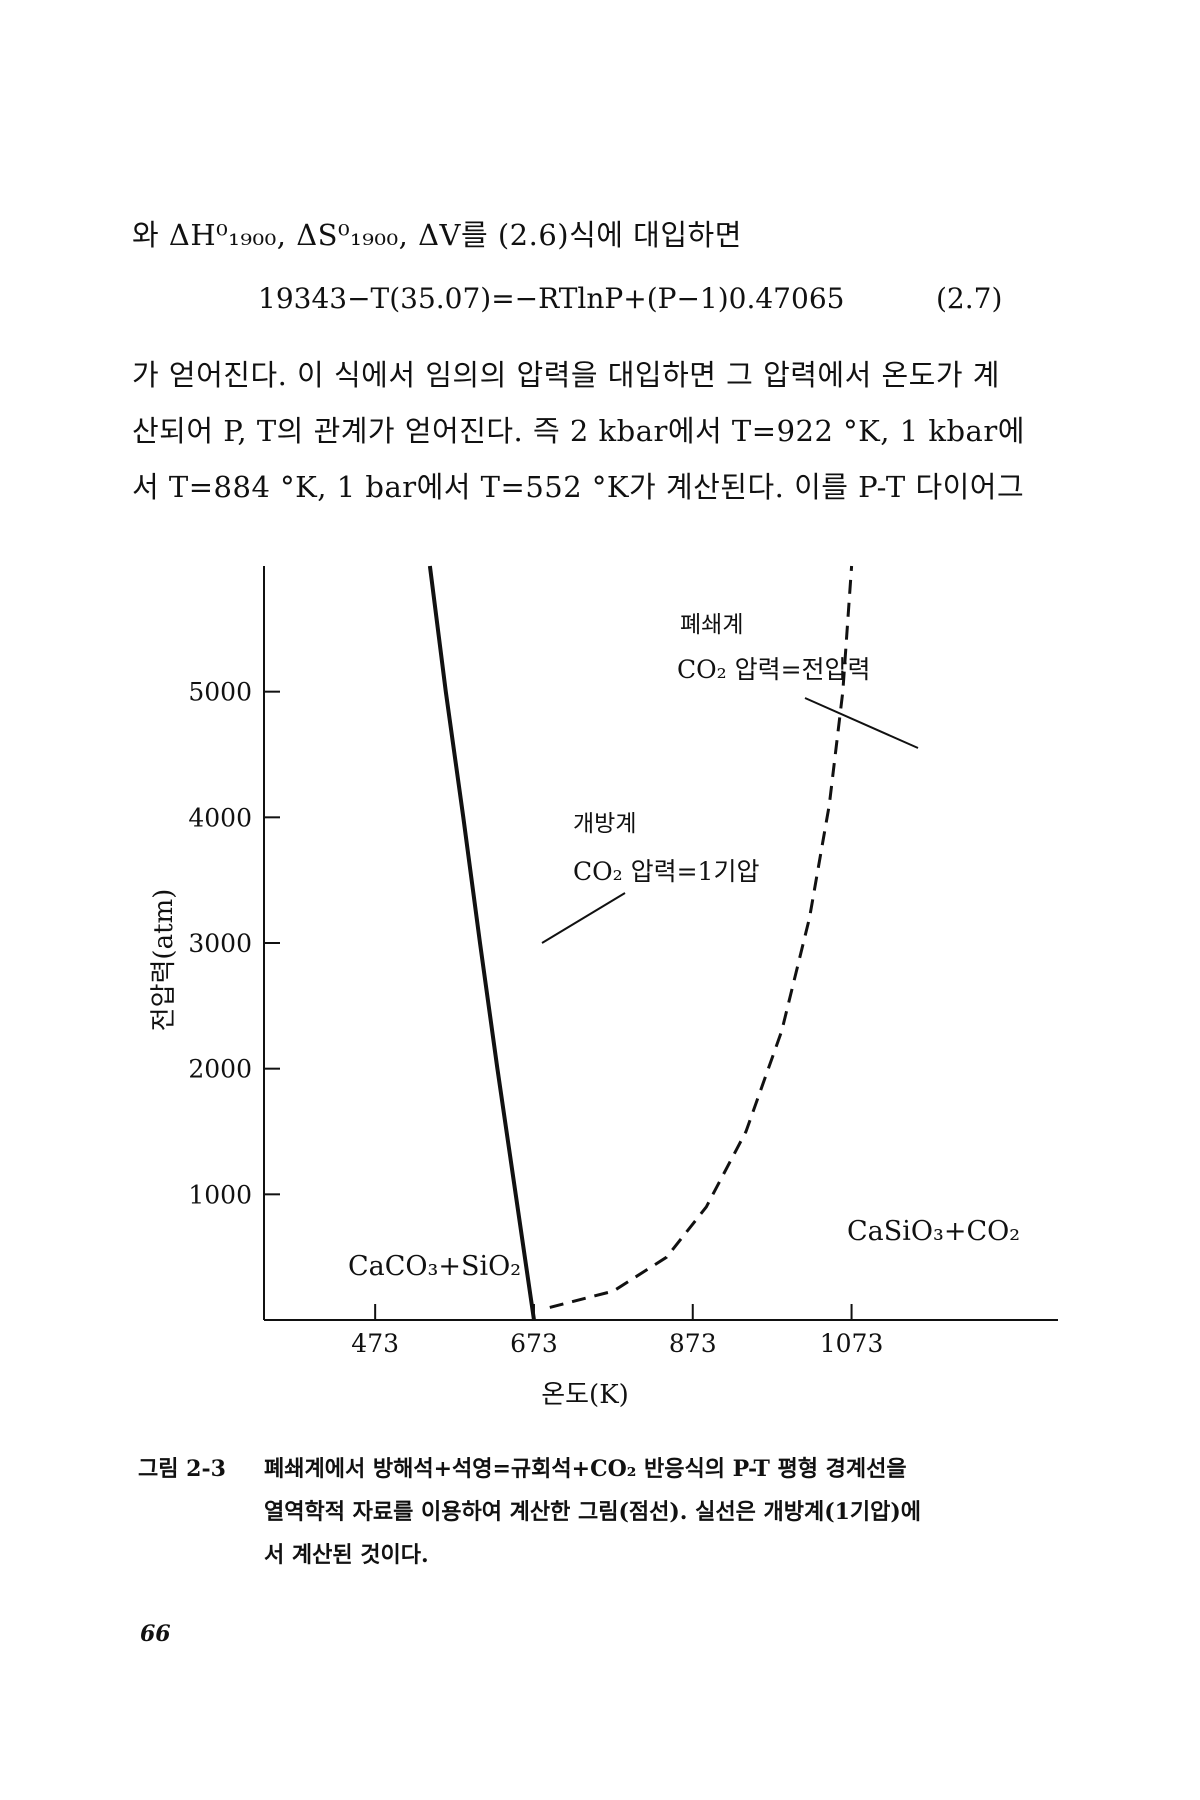  What do you see at coordinates (220, 1069) in the screenshot?
I see `y-tick-label: 2000` at bounding box center [220, 1069].